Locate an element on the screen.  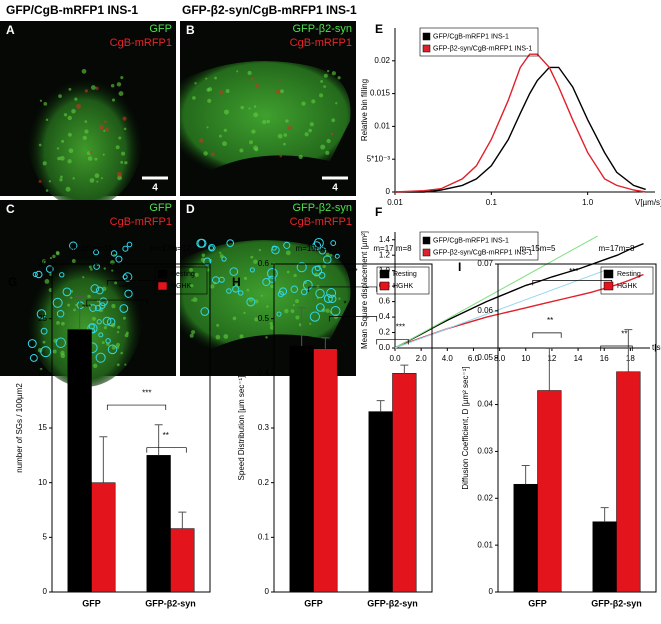
panel-label: H is located at coordinates (236, 282).